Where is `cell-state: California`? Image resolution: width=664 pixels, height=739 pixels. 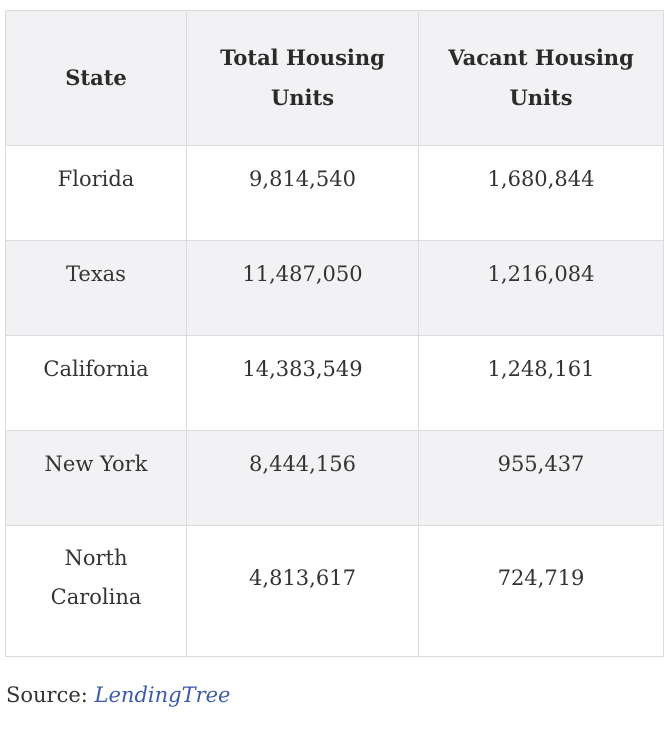
cell-state: California is located at coordinates (96, 383).